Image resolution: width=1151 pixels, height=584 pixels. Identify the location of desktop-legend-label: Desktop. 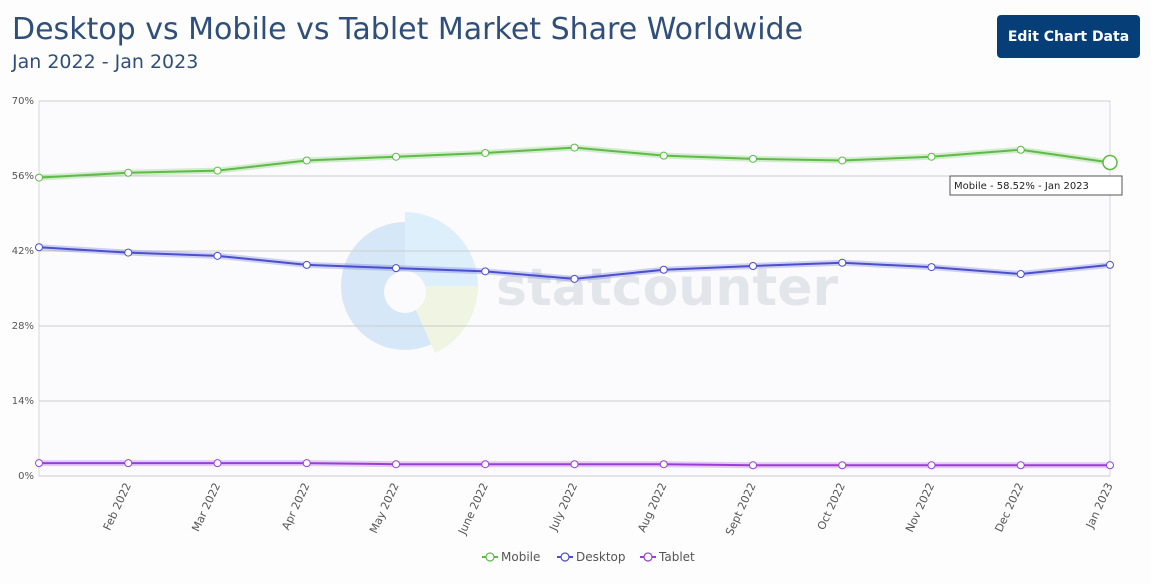
(601, 557).